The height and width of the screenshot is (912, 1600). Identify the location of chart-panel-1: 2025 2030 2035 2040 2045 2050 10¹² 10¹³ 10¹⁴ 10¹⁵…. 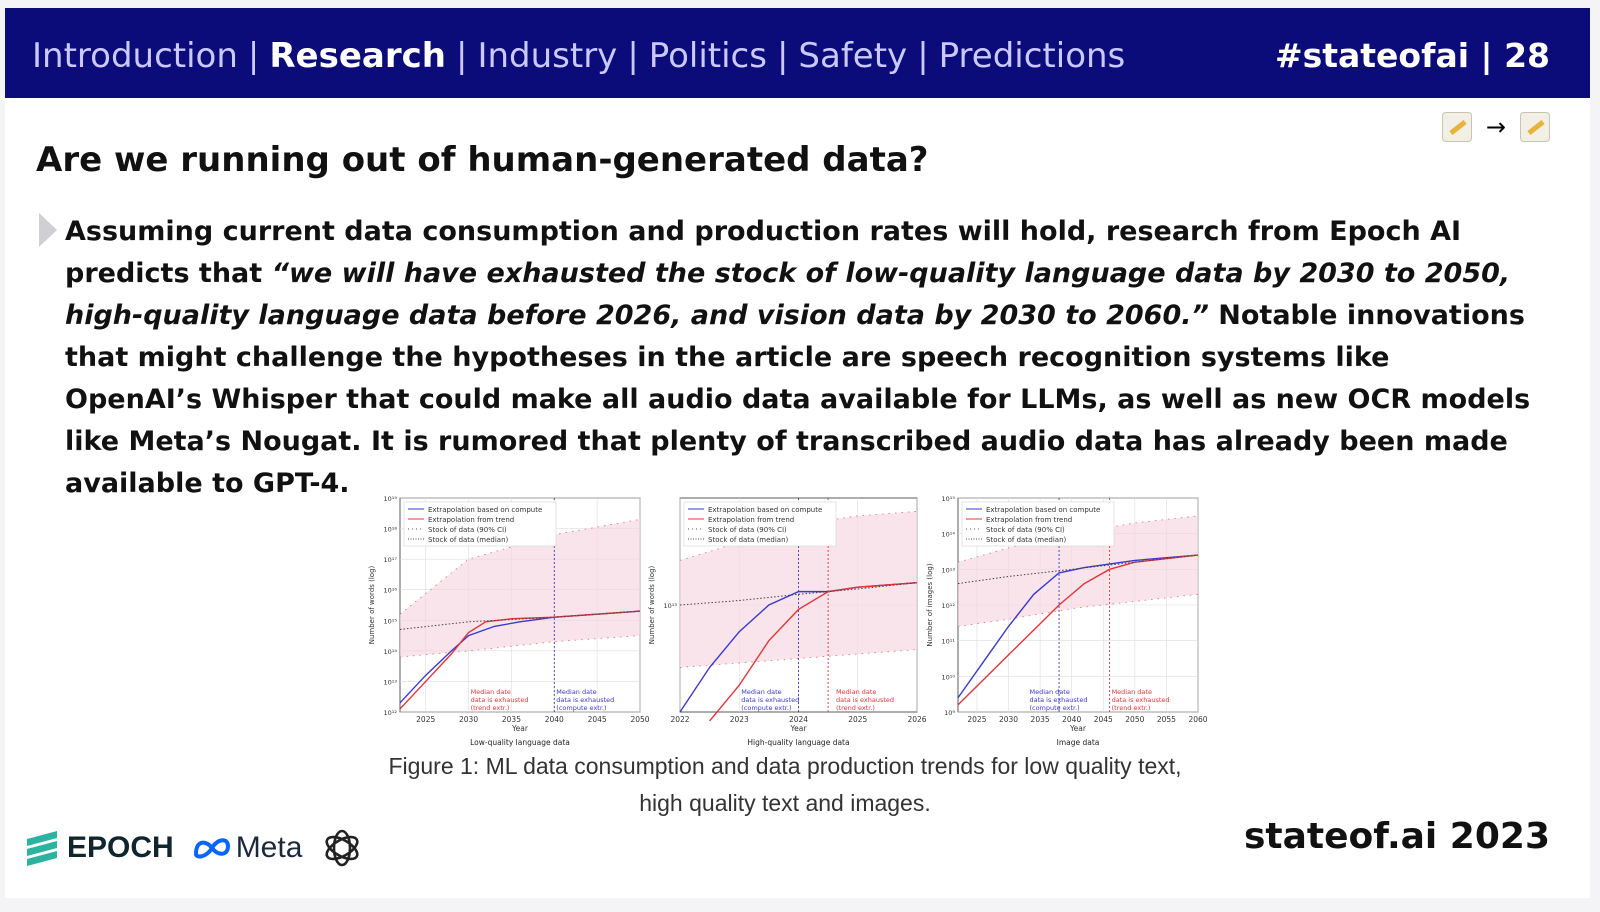
(509, 621).